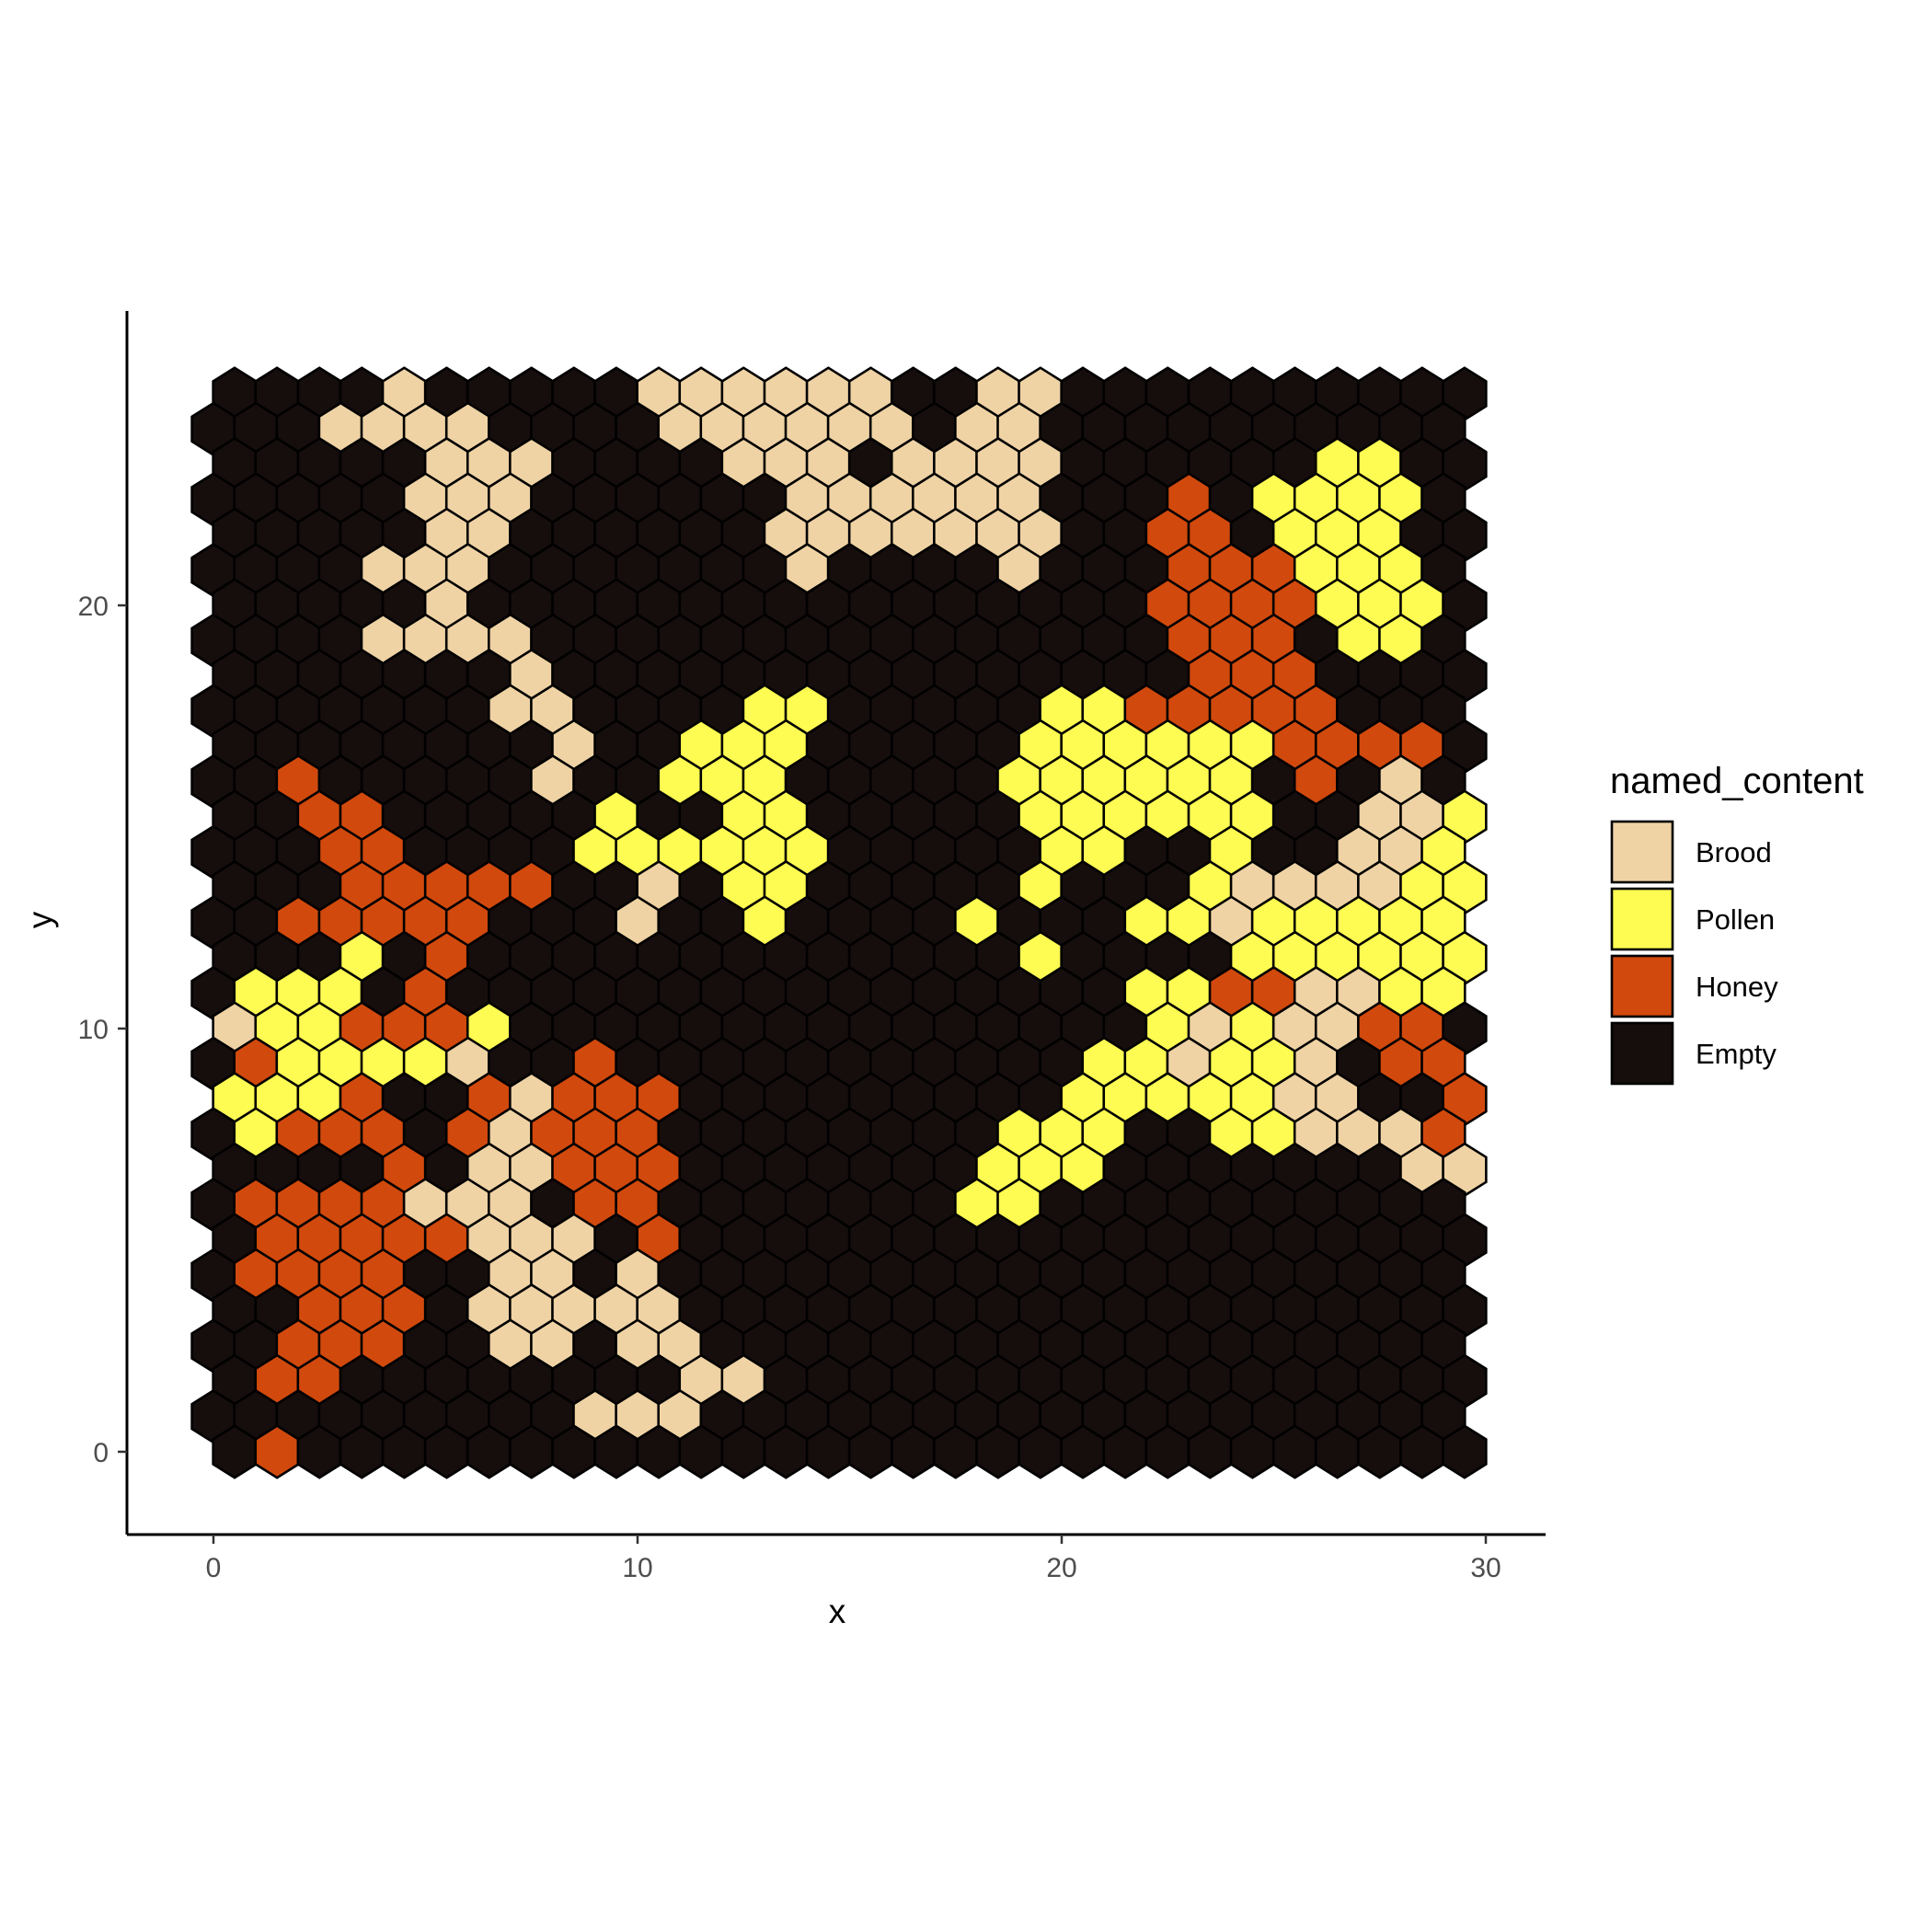 The image size is (1932, 1932). What do you see at coordinates (1737, 987) in the screenshot?
I see `legend-label: Honey` at bounding box center [1737, 987].